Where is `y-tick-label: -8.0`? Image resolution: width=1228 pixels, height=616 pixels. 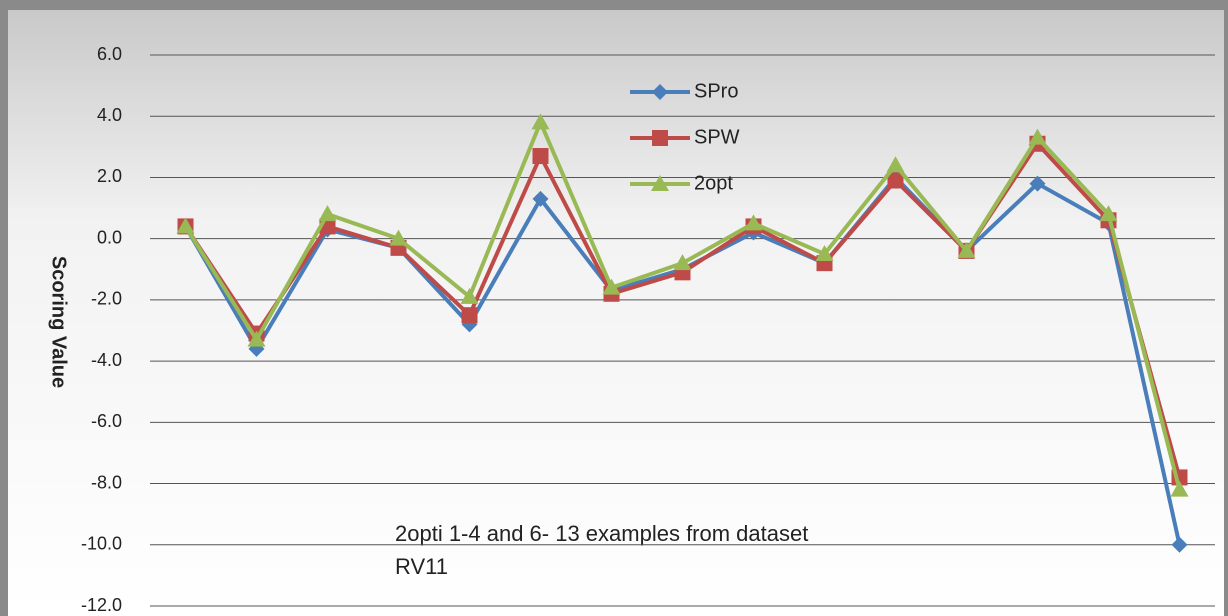 y-tick-label: -8.0 is located at coordinates (106, 482).